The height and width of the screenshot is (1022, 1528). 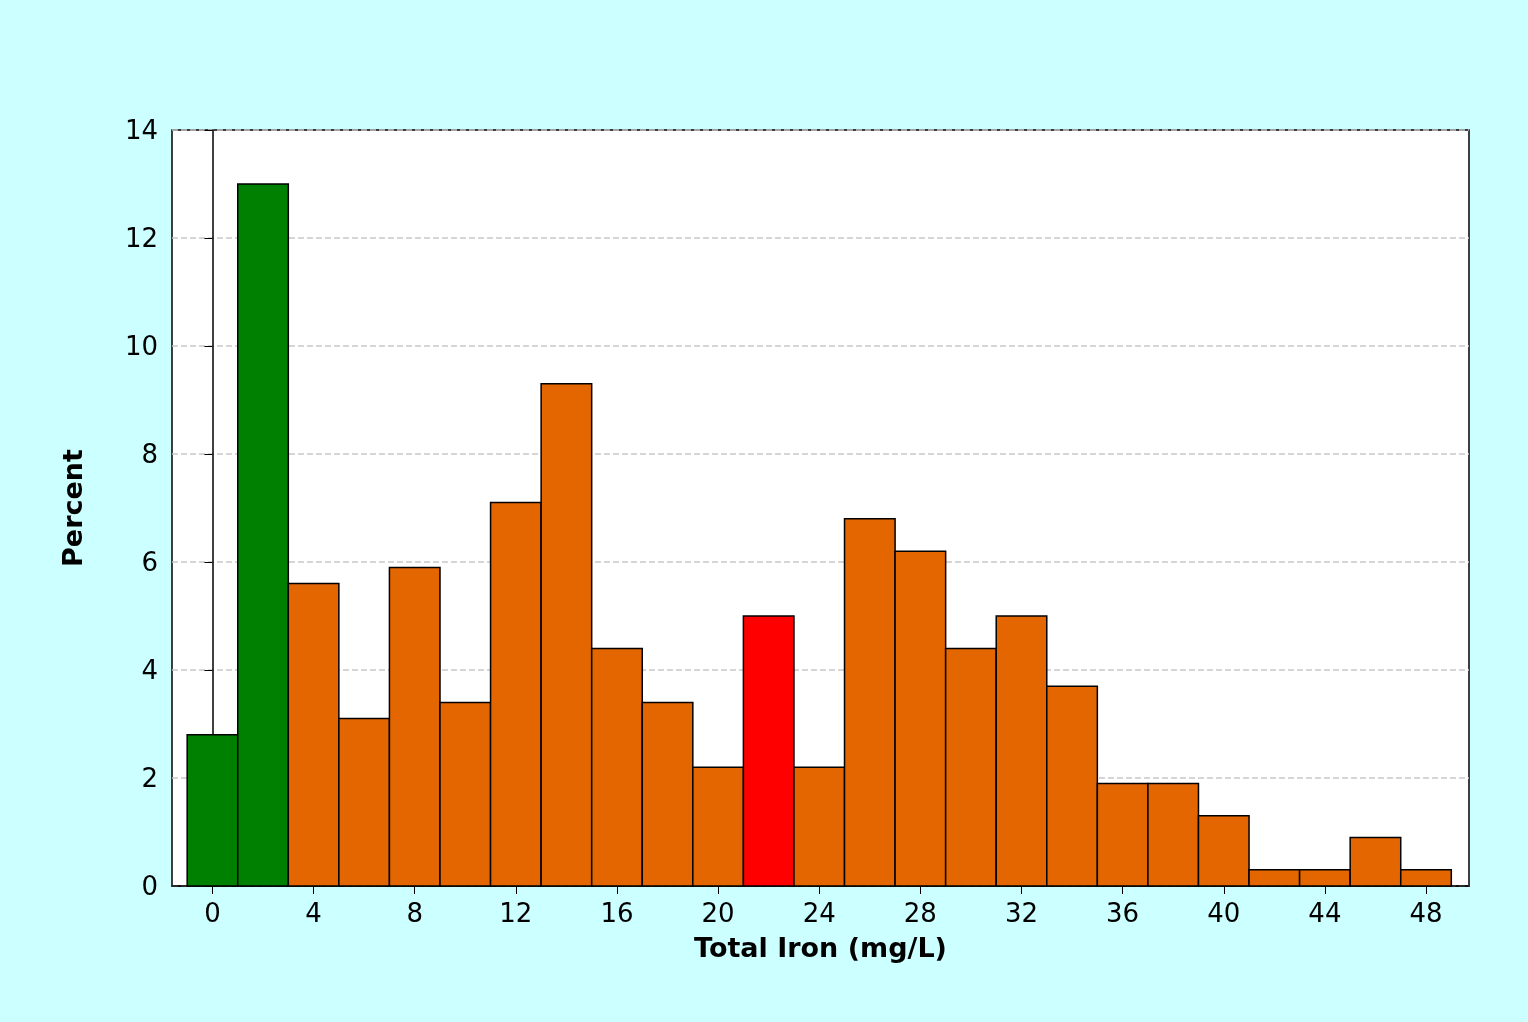 I want to click on x-tick-label: 28, so click(x=920, y=913).